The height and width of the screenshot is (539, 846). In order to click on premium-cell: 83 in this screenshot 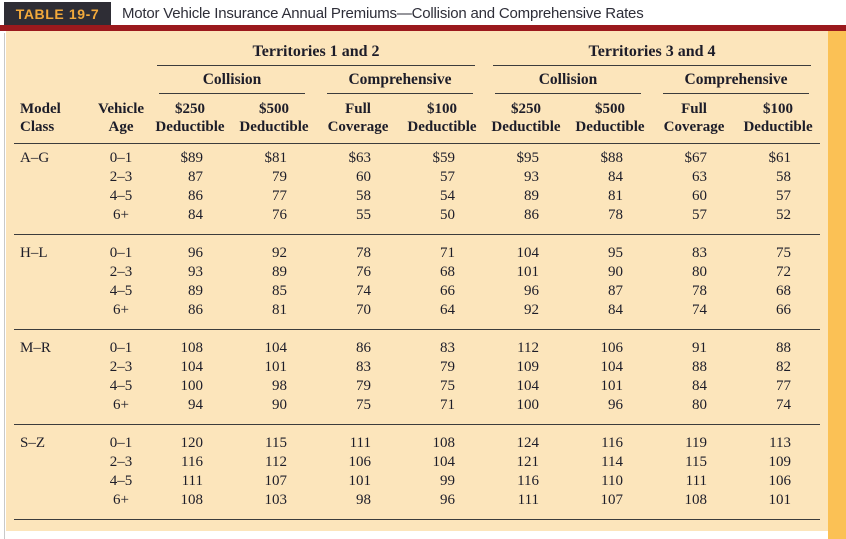, I will do `click(363, 367)`.